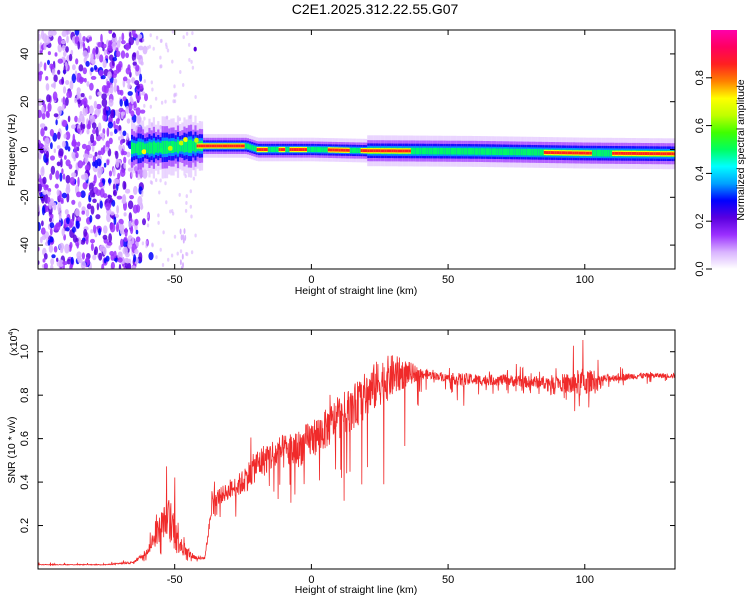 Image resolution: width=750 pixels, height=600 pixels. What do you see at coordinates (25, 438) in the screenshot?
I see `snr-y-tick-label: 0.6` at bounding box center [25, 438].